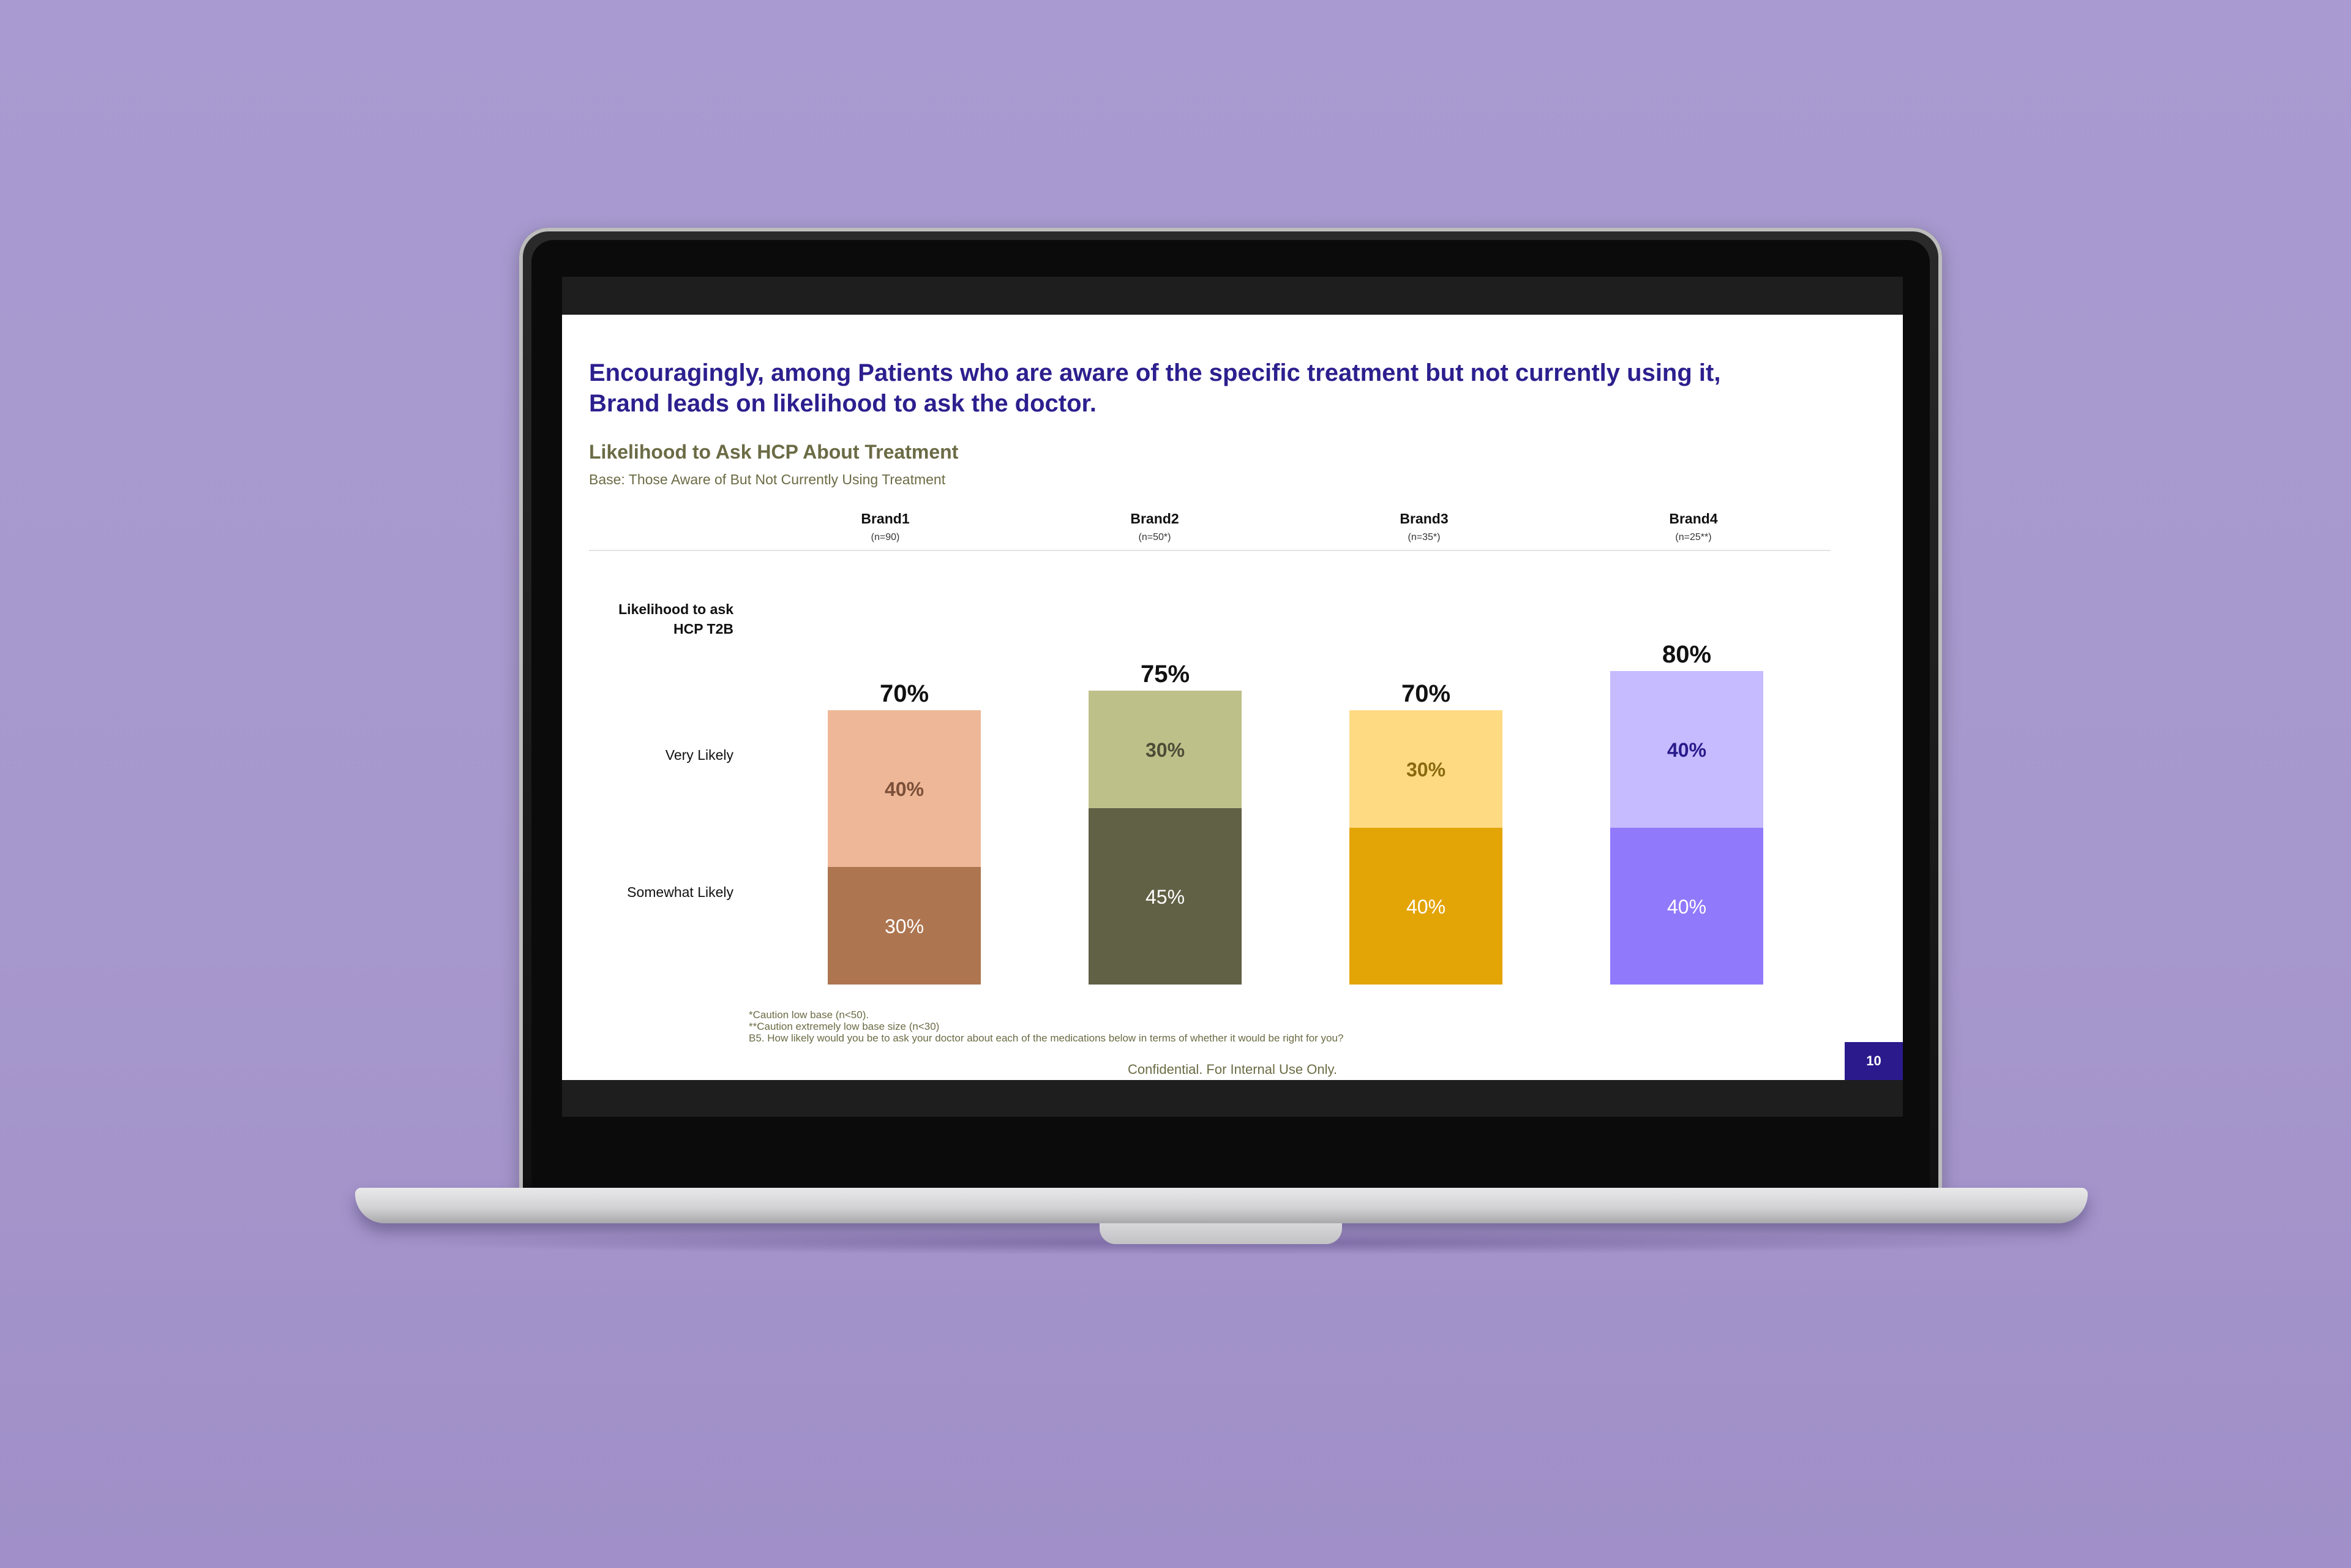 The height and width of the screenshot is (1568, 2351). Describe the element at coordinates (1221, 1205) in the screenshot. I see `laptop-base` at that location.